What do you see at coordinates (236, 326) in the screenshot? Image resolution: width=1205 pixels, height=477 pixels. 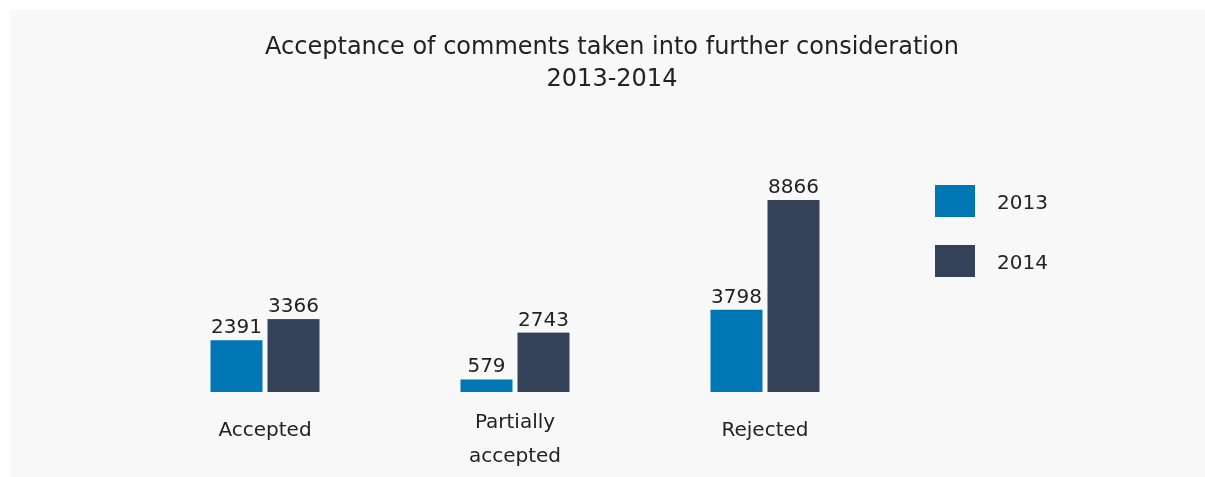 I see `data-label: 2391` at bounding box center [236, 326].